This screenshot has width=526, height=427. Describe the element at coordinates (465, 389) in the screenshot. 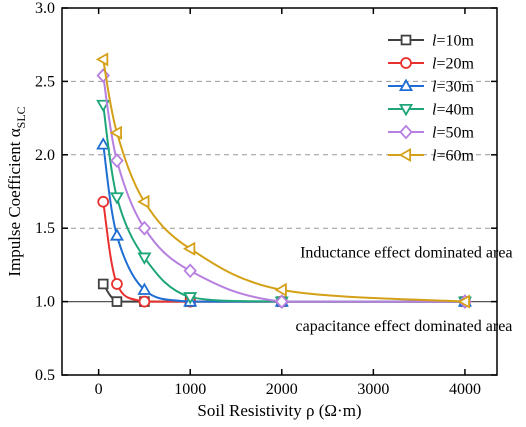

I see `x-tick-label: 4000` at that location.